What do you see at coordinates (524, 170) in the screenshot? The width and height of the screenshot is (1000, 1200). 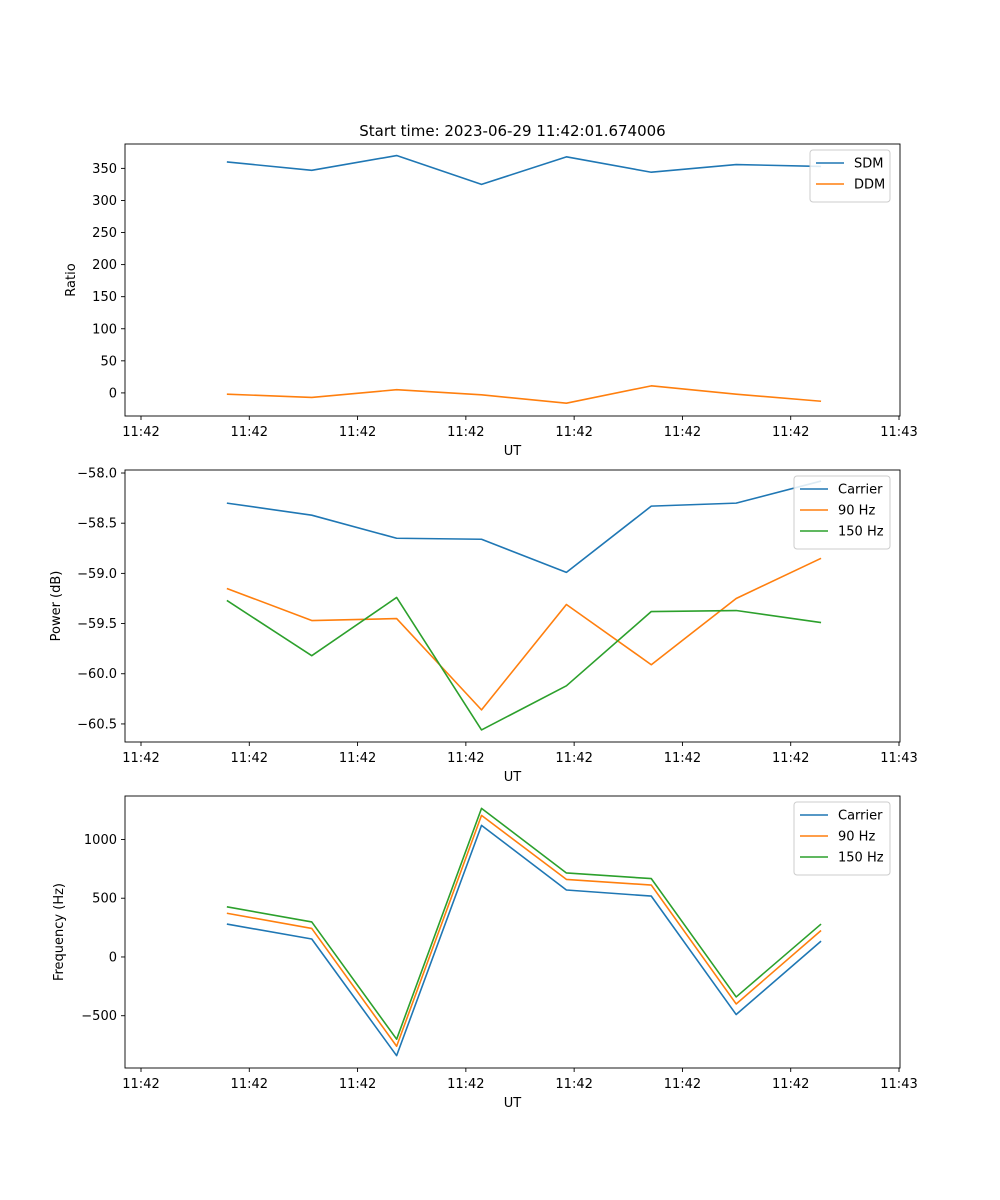 I see `series-line-sdm` at bounding box center [524, 170].